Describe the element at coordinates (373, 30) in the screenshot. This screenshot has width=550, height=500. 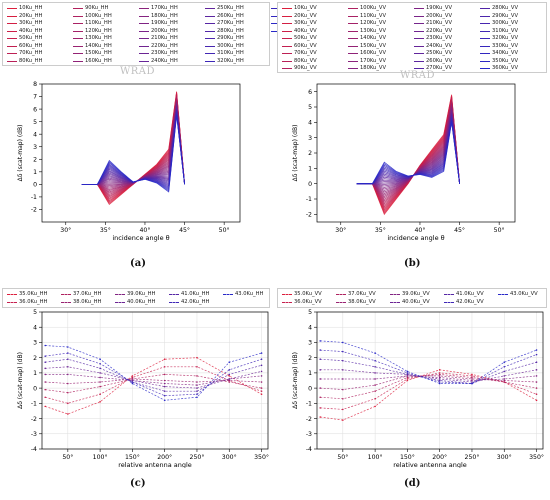
I see `legend-label: 130Ku_VV` at that location.